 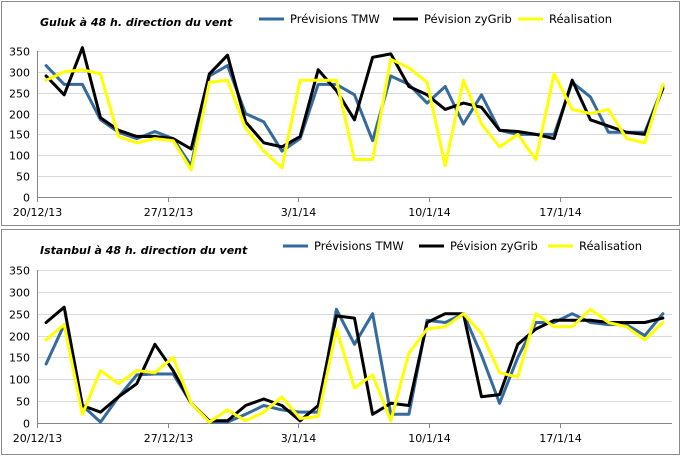 I want to click on chart-title: Istanbul à 48 h. direction du vent, so click(x=144, y=250).